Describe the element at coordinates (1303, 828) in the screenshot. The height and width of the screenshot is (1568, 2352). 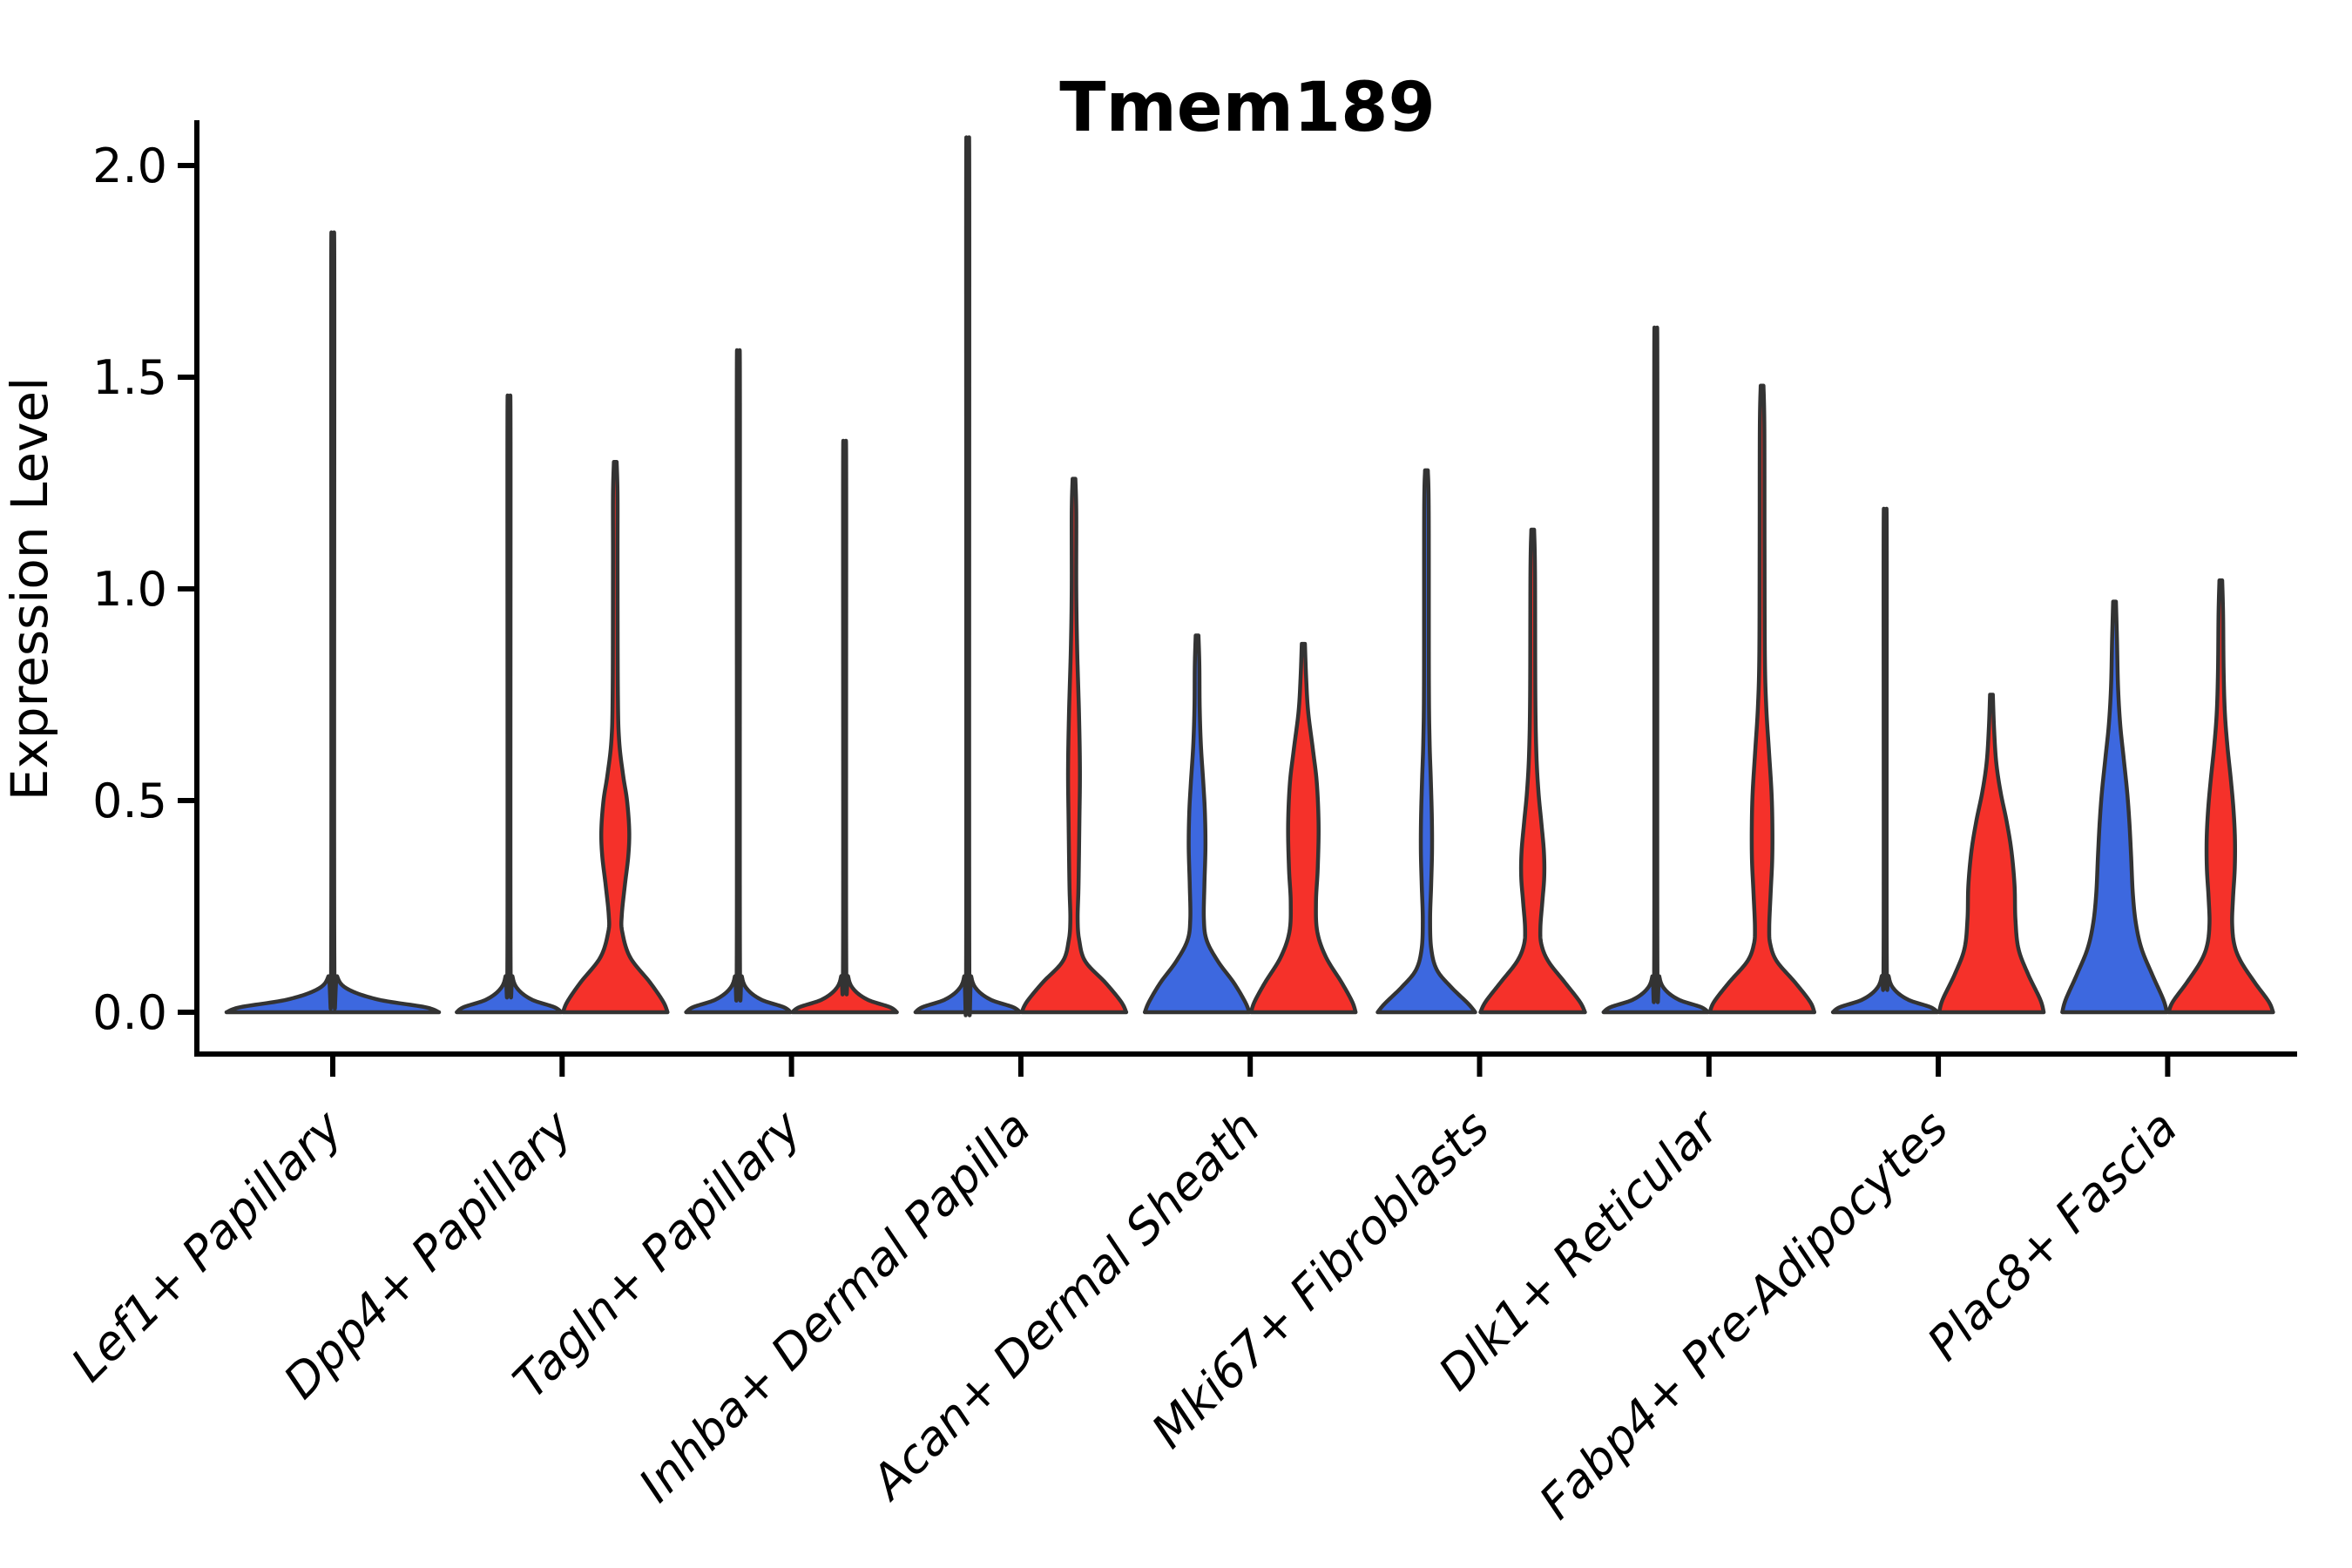
I see `violin-acan+-right` at that location.